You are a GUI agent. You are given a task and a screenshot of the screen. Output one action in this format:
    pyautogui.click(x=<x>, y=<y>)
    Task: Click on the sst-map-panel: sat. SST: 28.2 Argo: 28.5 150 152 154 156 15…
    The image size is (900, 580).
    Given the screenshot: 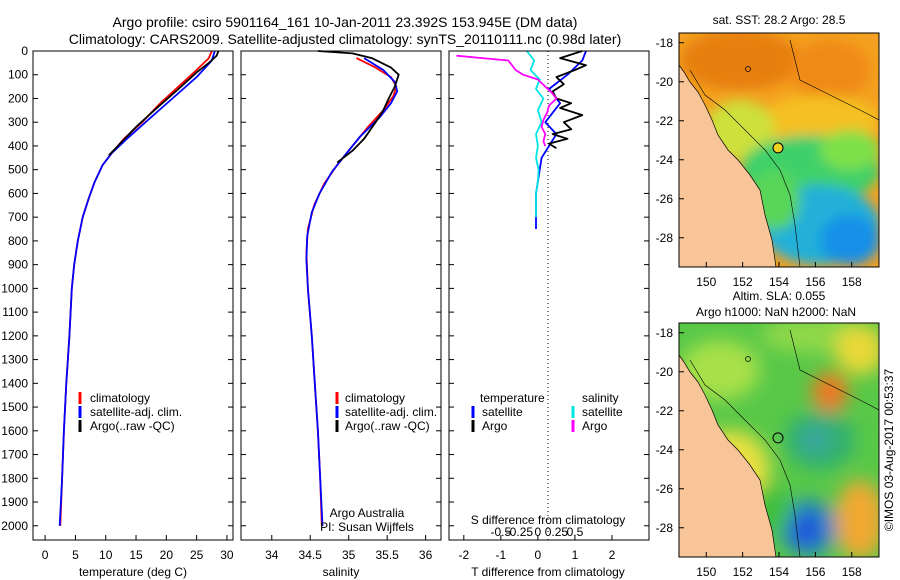 What is the action you would take?
    pyautogui.click(x=768, y=151)
    